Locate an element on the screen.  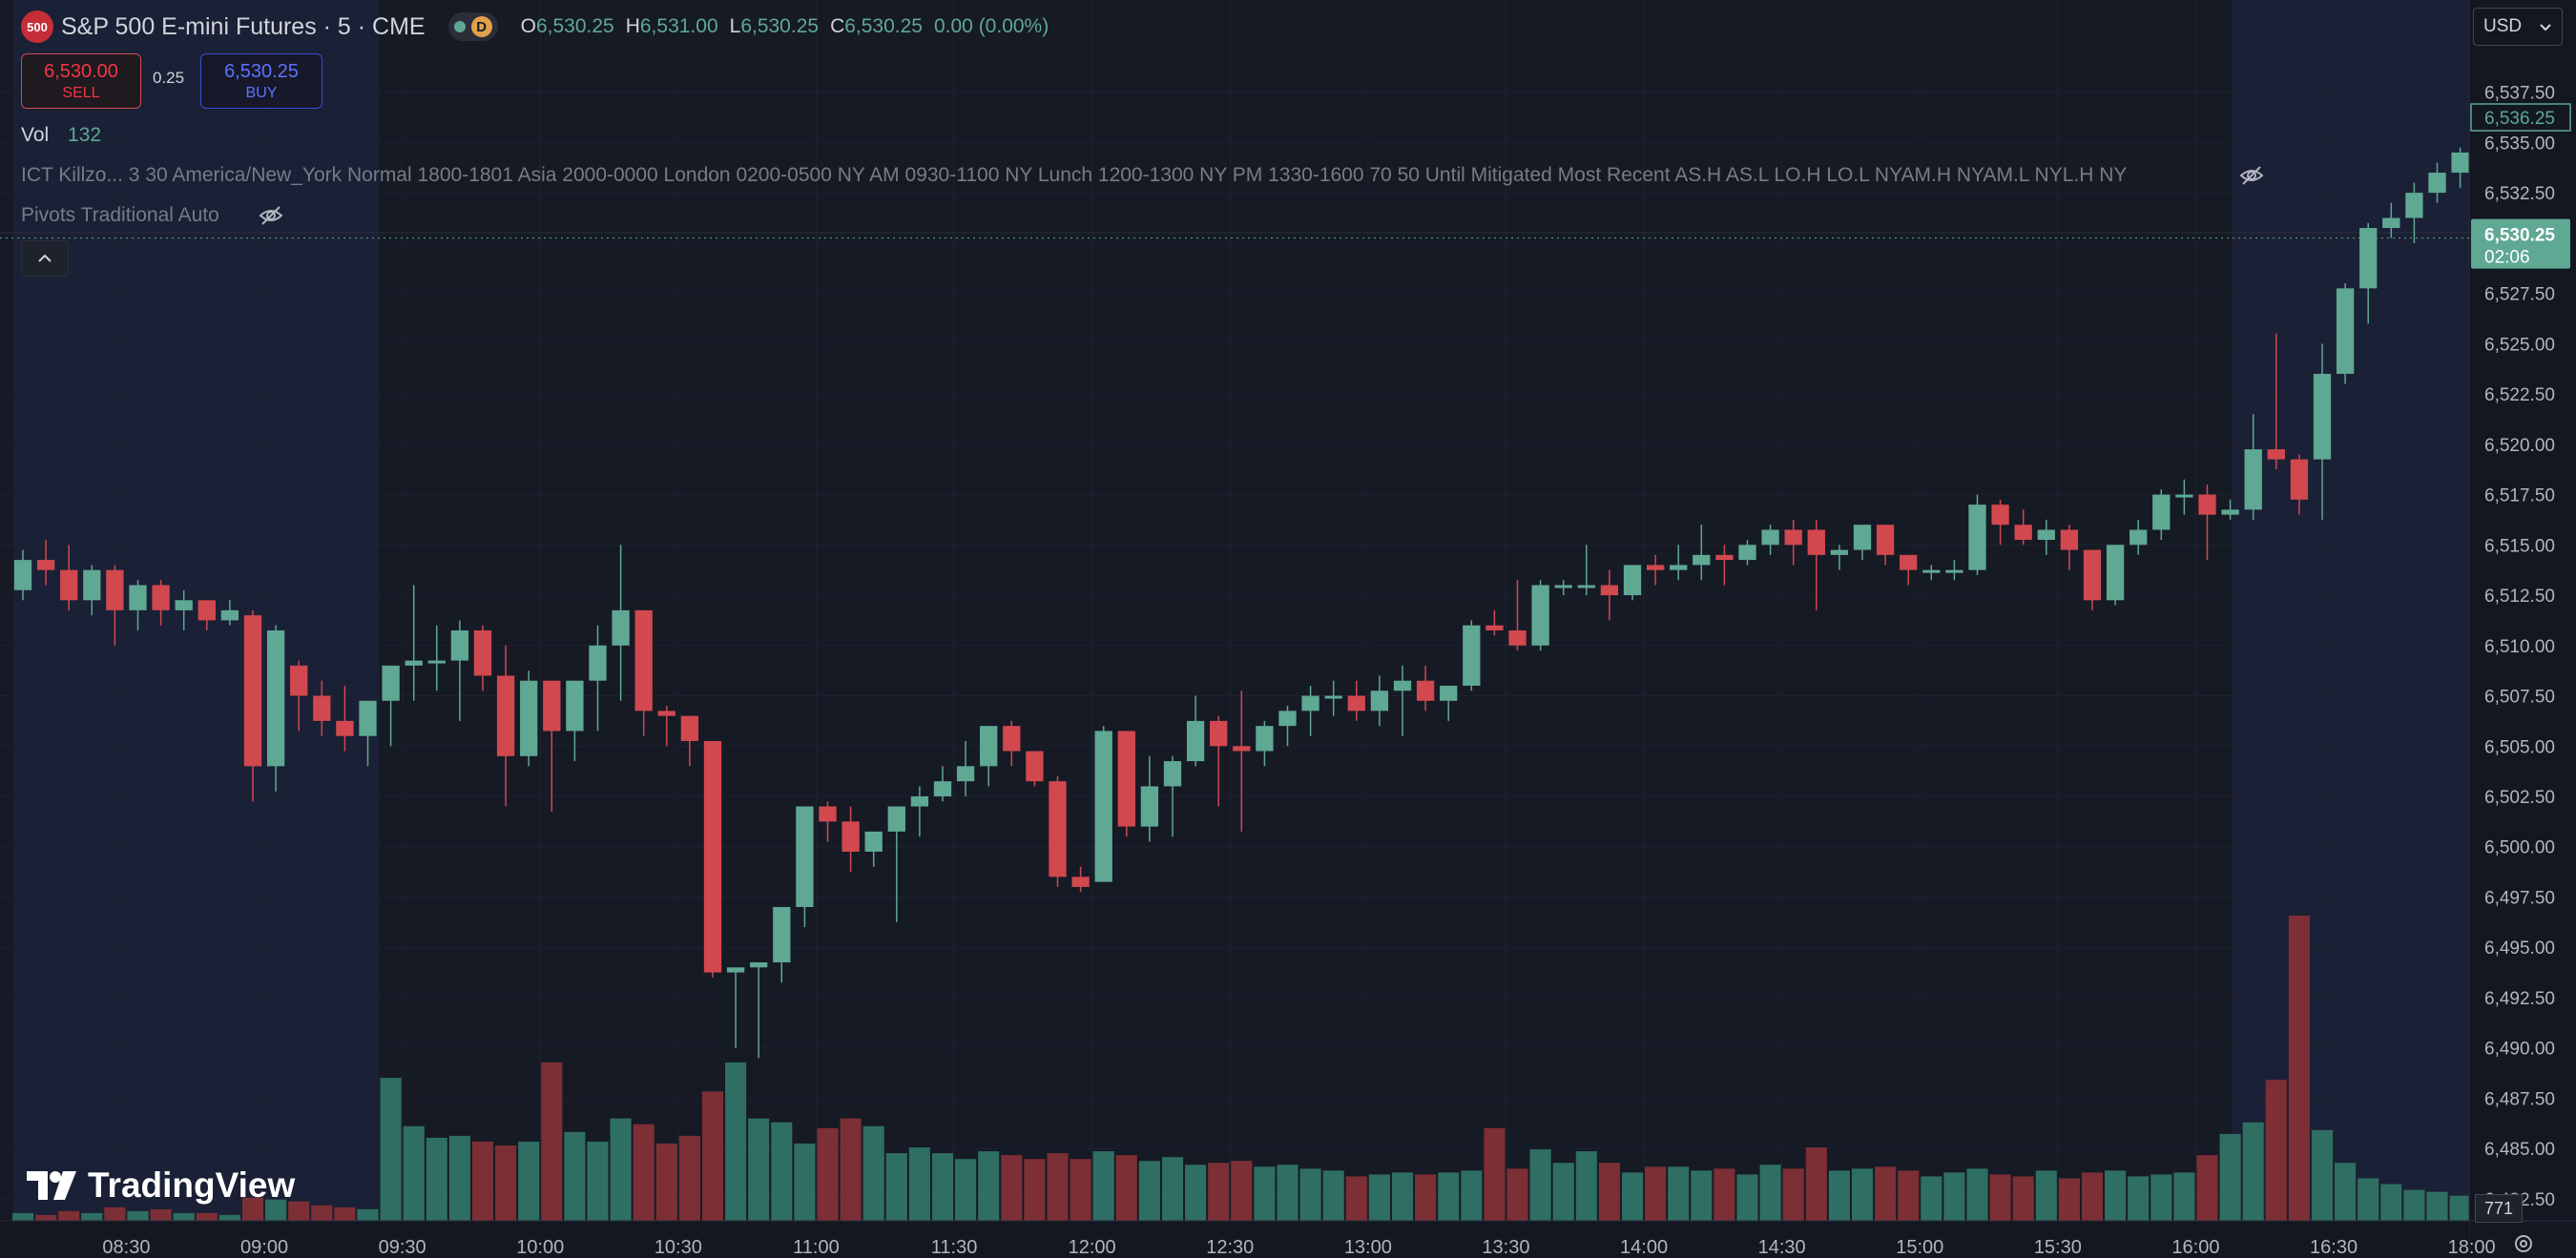
tradingview-logo: TradingView is located at coordinates (161, 1185).